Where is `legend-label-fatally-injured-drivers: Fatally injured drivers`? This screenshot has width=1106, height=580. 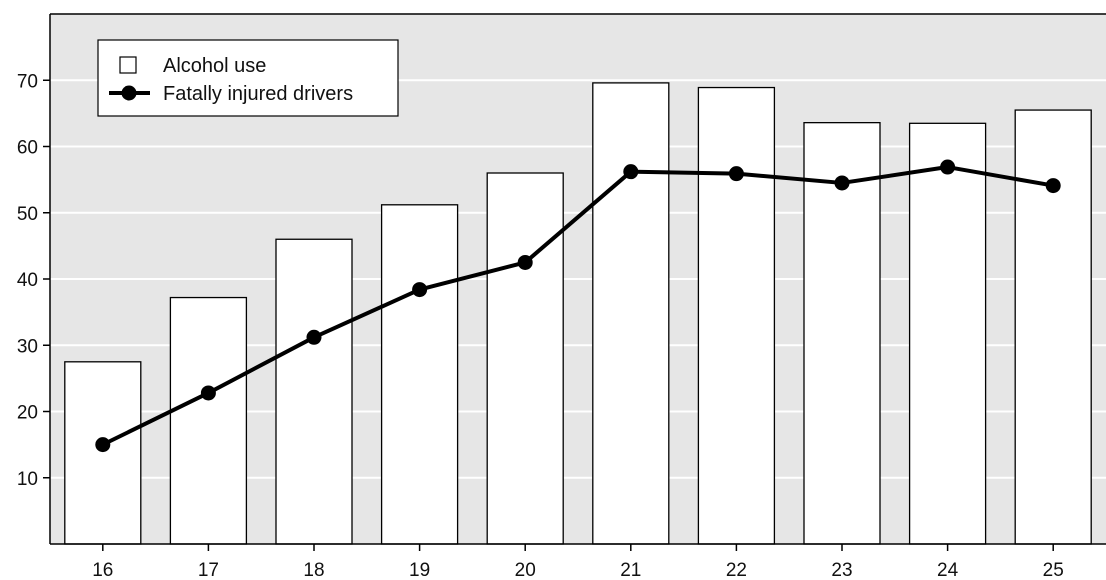
legend-label-fatally-injured-drivers: Fatally injured drivers is located at coordinates (258, 94).